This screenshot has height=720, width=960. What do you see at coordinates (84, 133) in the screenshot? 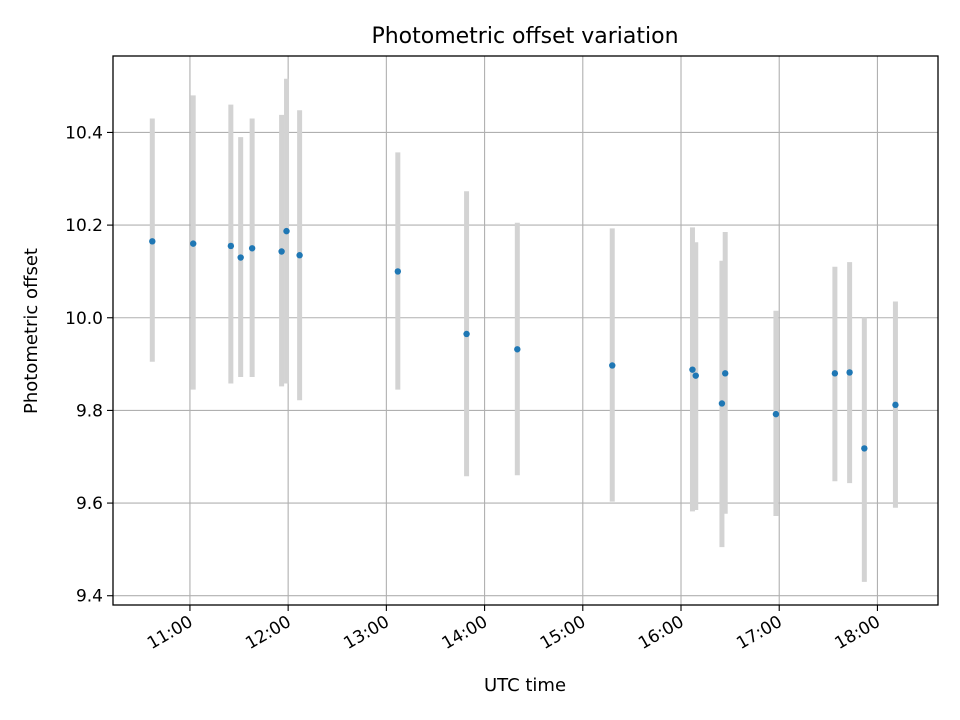
I see `y-tick-label: 10.4` at bounding box center [84, 133].